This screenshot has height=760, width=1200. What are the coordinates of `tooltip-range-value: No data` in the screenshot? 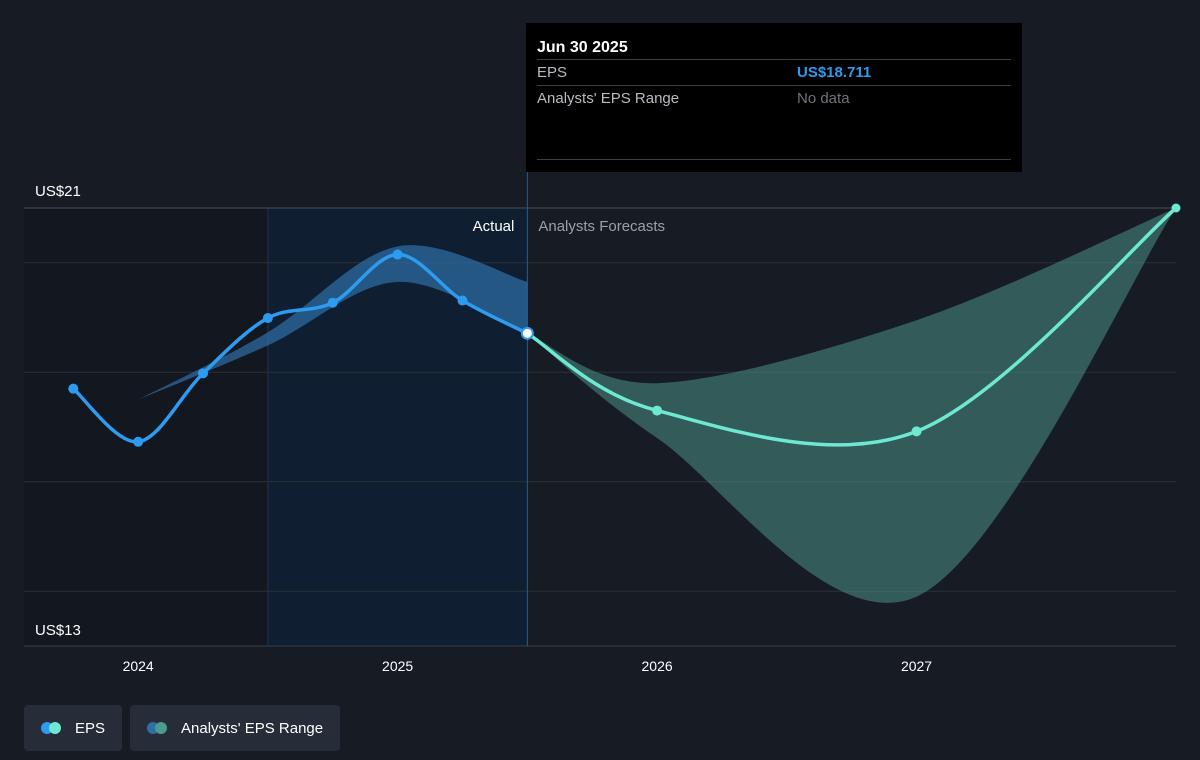 It's located at (823, 98).